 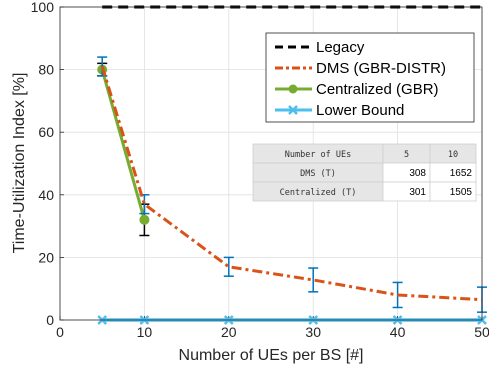 What do you see at coordinates (46, 257) in the screenshot?
I see `y-tick-label: 20` at bounding box center [46, 257].